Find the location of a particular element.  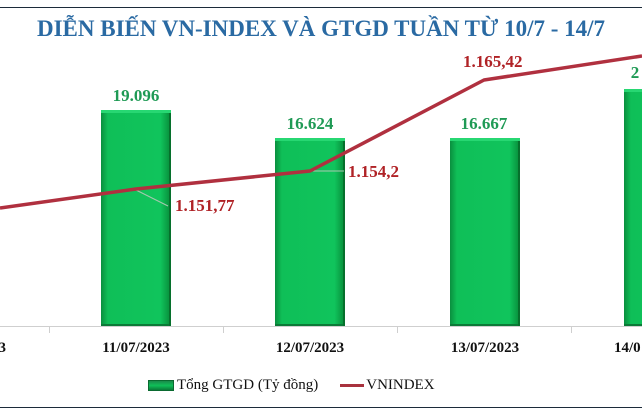

frame-top-border is located at coordinates (321, 7).